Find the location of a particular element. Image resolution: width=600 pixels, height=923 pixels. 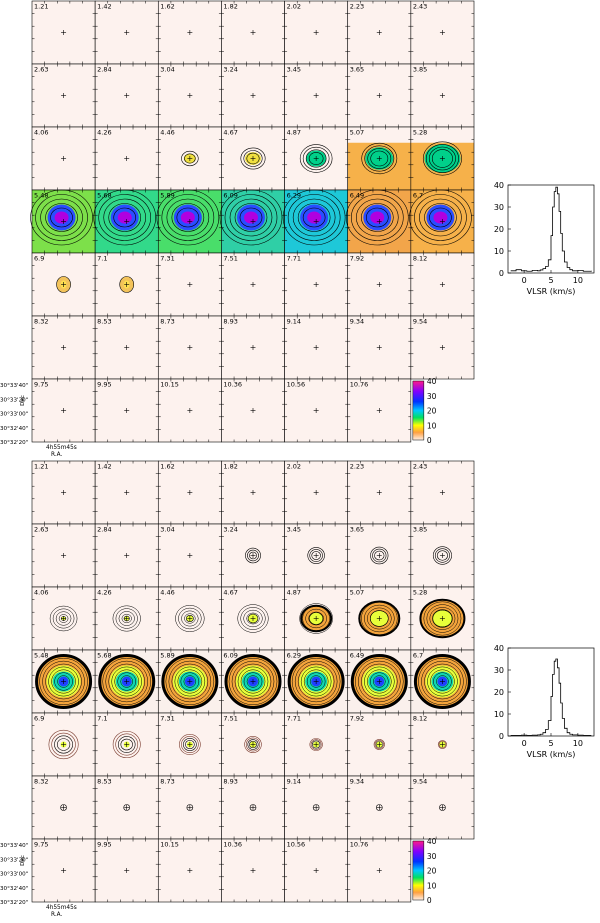

spectrum-xlabel: VLSR (km/s) is located at coordinates (551, 754).